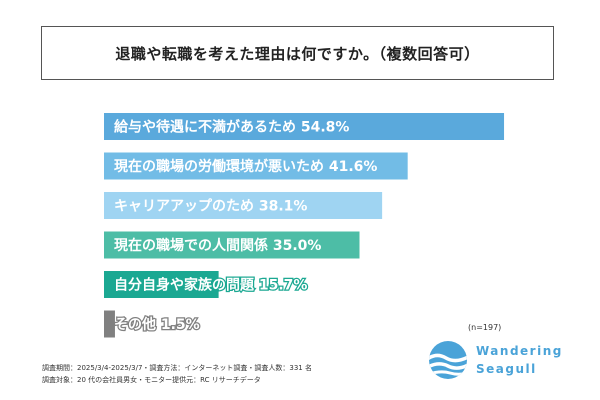  Describe the element at coordinates (519, 351) in the screenshot. I see `logo-text-line1: Wandering` at that location.